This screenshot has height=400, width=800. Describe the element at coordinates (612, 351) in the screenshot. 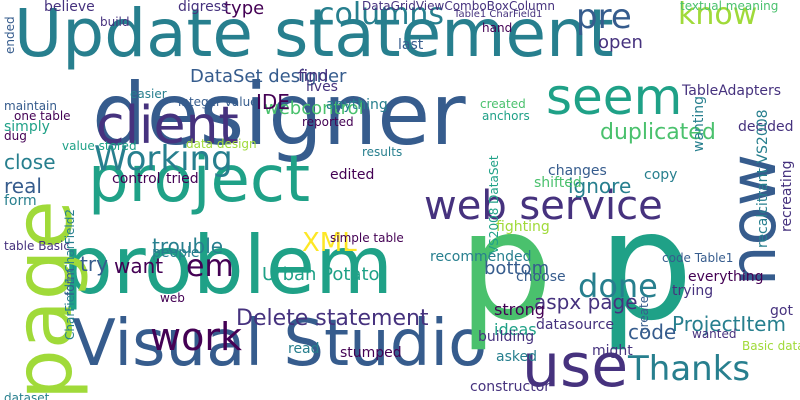

I see `word-might-59: might` at that location.